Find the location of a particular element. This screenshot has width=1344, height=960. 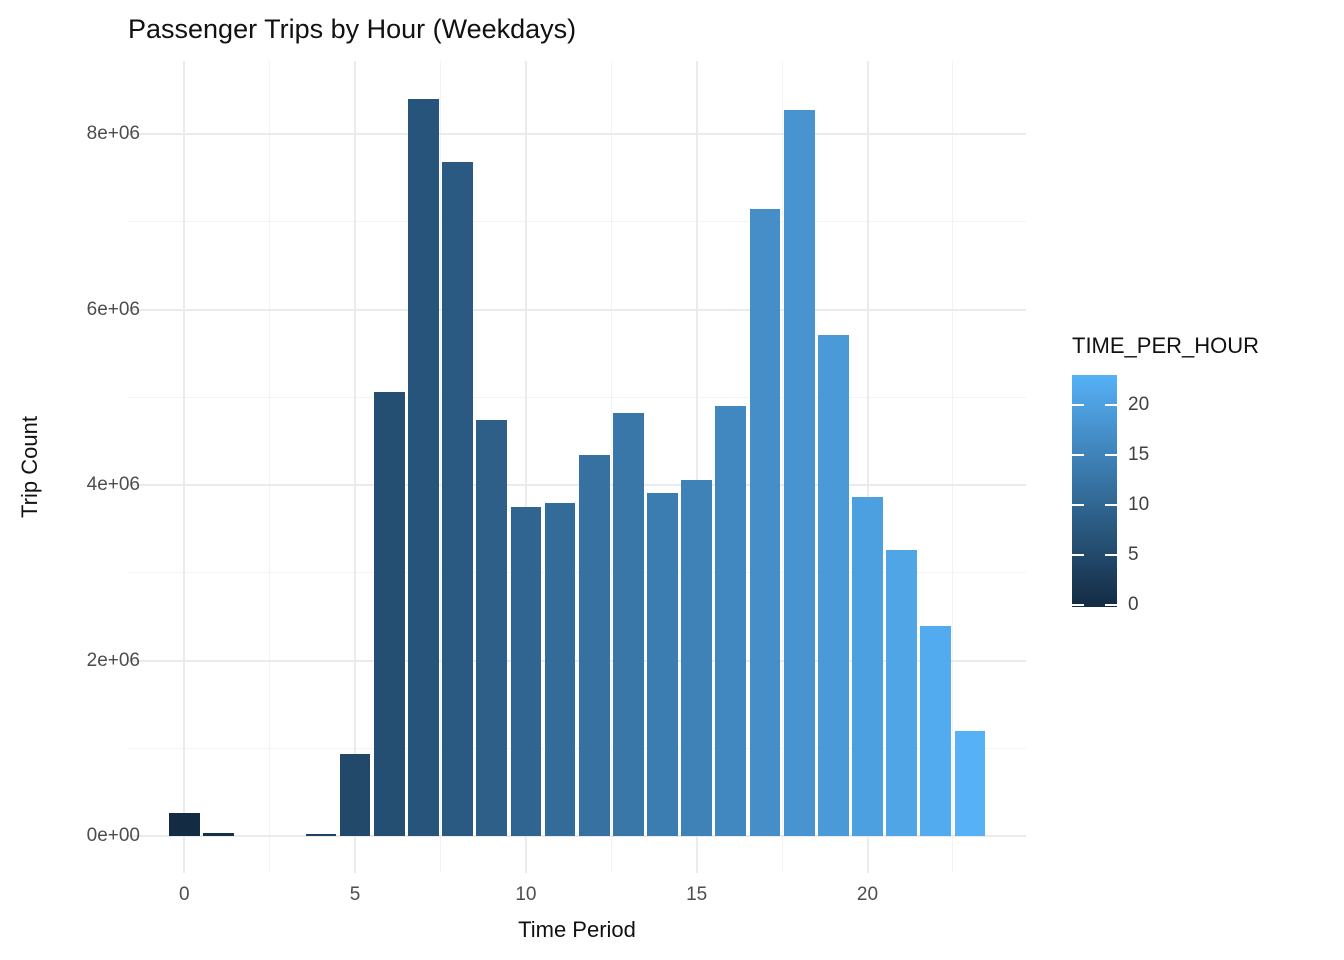

x-tick-label: 20 is located at coordinates (867, 894).